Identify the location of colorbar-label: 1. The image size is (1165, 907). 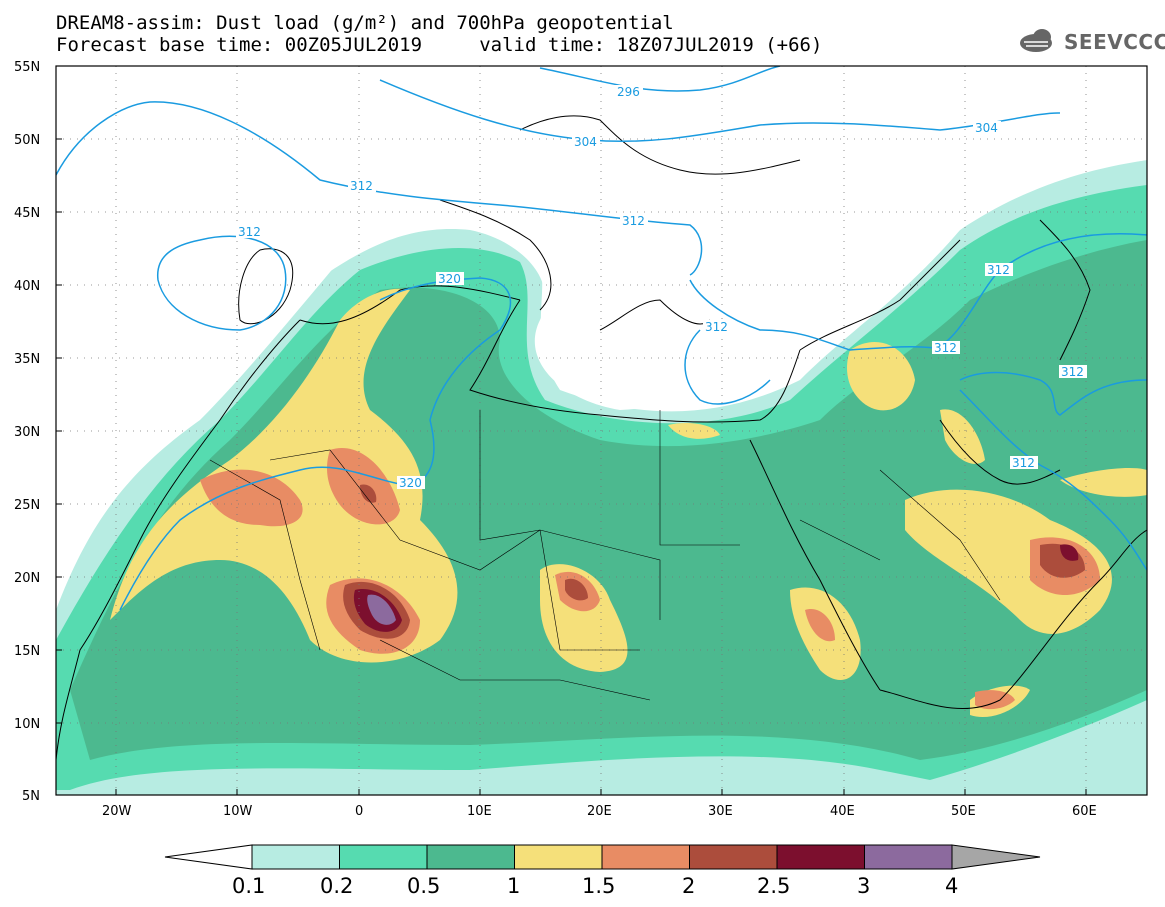
(513, 886).